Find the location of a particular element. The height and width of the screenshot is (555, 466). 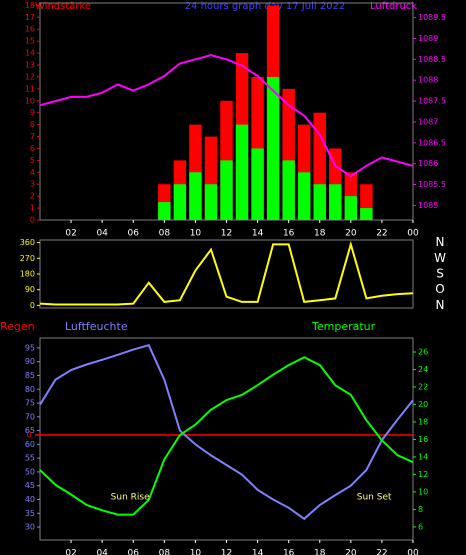

y-tick-label: 13 is located at coordinates (30, 65).